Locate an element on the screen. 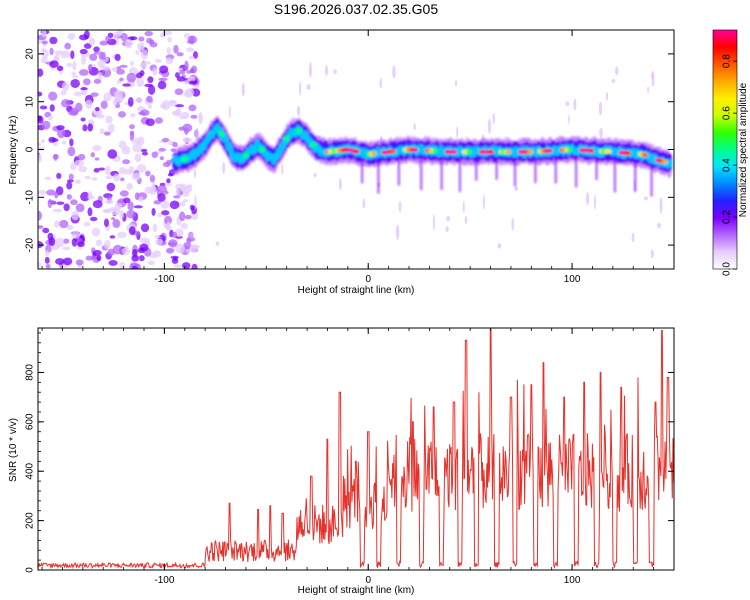 Image resolution: width=750 pixels, height=600 pixels. figure-title: S196.2026.037.02.35.G05 is located at coordinates (356, 9).